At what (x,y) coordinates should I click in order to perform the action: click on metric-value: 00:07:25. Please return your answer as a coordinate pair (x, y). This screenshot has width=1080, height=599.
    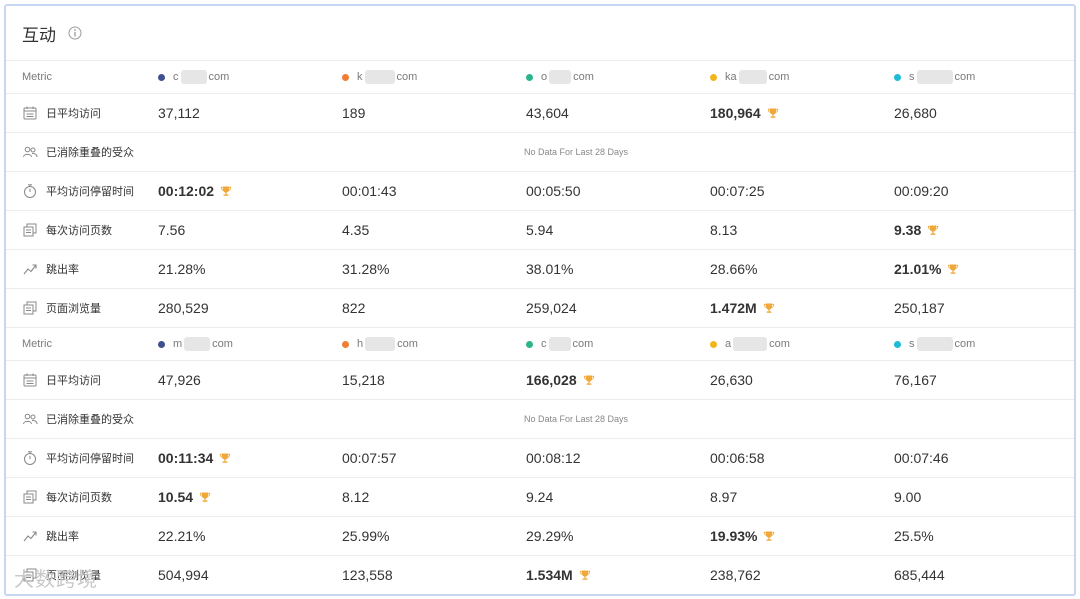
    Looking at the image, I should click on (737, 191).